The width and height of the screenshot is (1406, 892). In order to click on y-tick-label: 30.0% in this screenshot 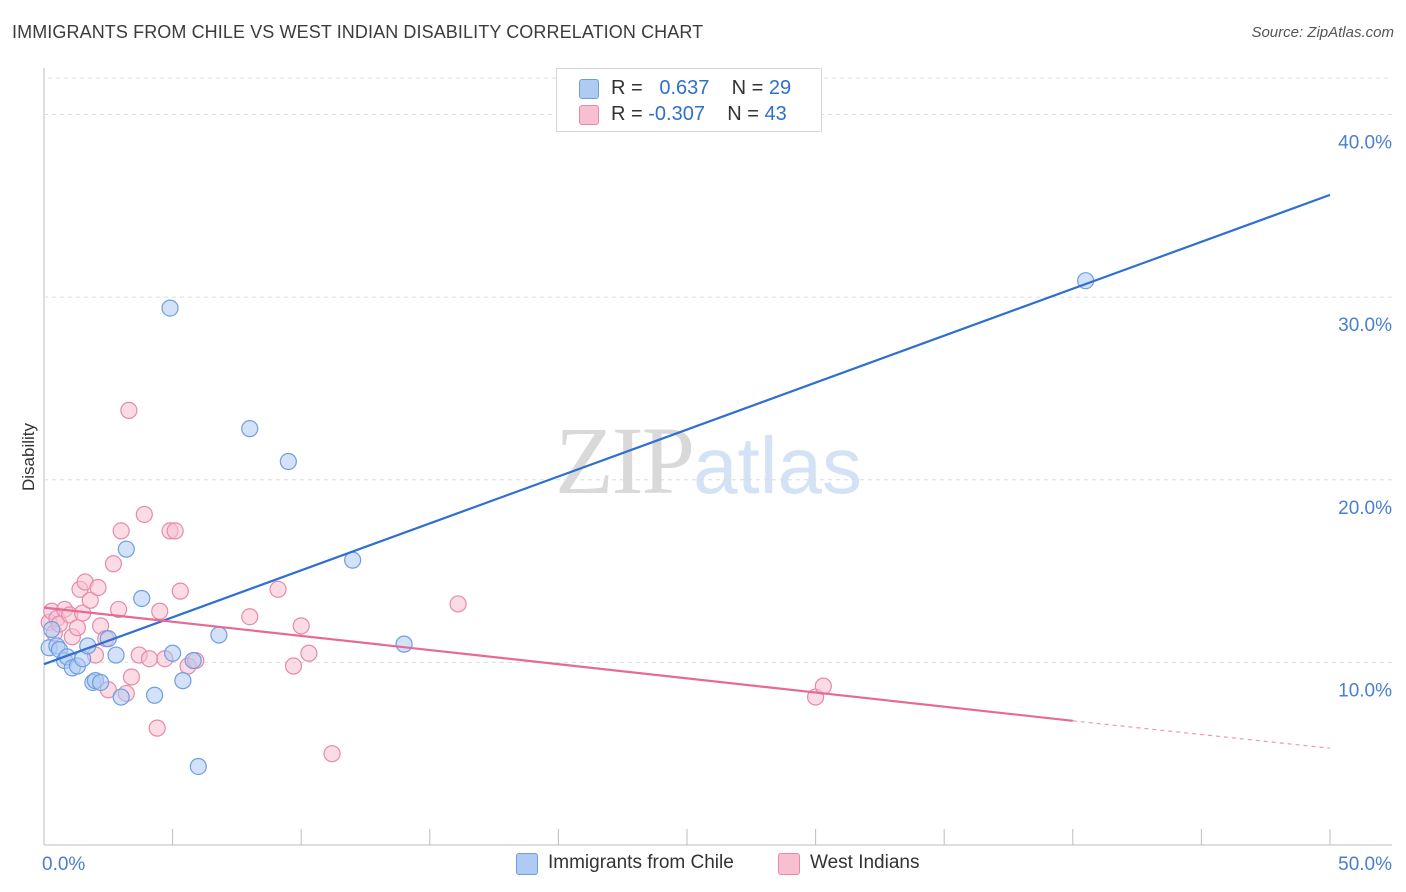, I will do `click(1365, 325)`.